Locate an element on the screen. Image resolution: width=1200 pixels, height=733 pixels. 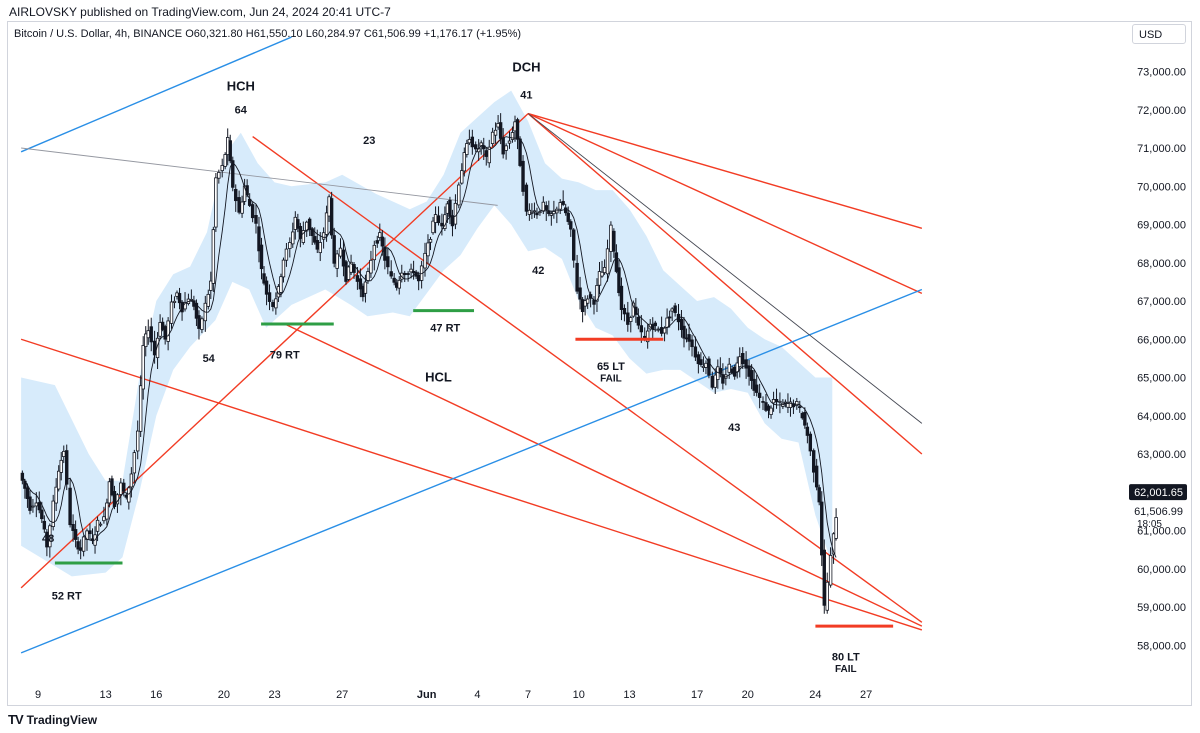
x-tick-label: Jun is located at coordinates (427, 695).